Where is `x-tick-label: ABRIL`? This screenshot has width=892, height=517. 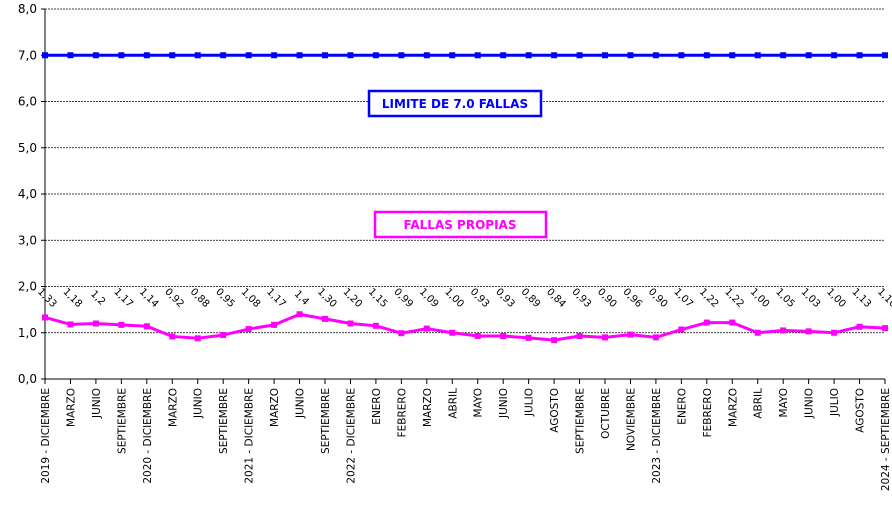 x-tick-label: ABRIL is located at coordinates (759, 403).